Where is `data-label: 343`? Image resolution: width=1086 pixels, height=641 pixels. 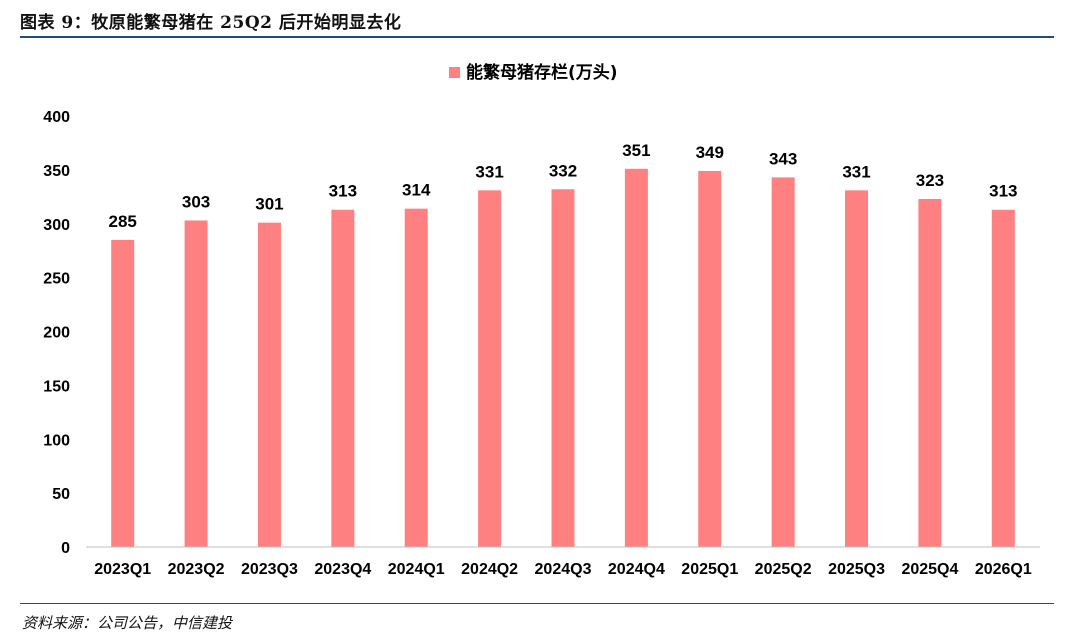 data-label: 343 is located at coordinates (783, 158).